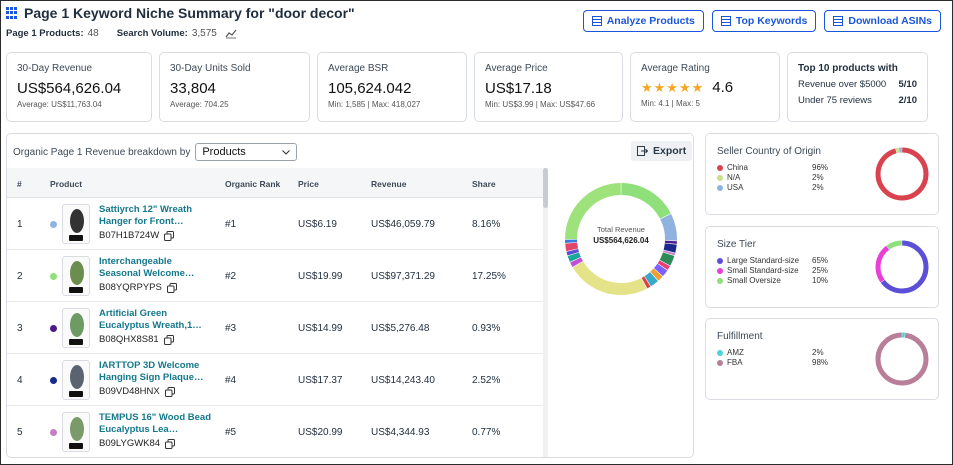 Image resolution: width=953 pixels, height=465 pixels. I want to click on seller-country-title: Seller Country of Origin, so click(769, 151).